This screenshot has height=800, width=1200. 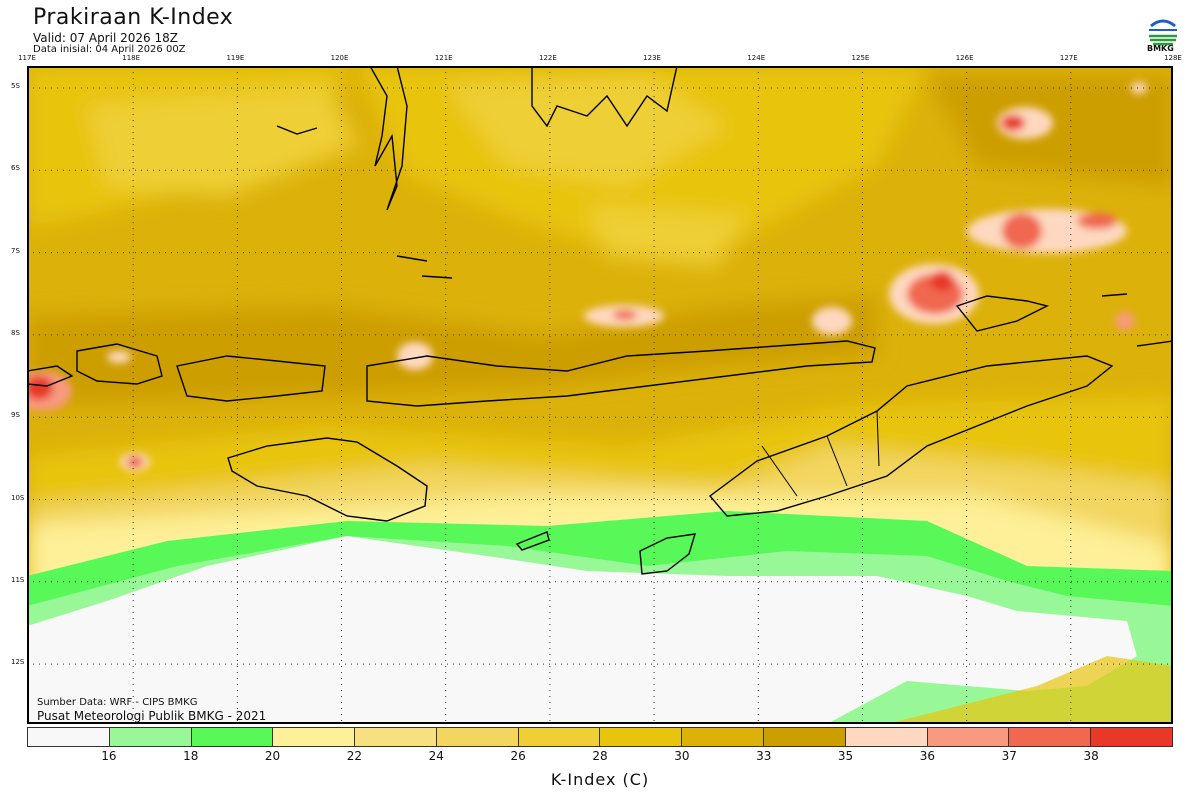 I want to click on latitude-label: 11S, so click(x=18, y=579).